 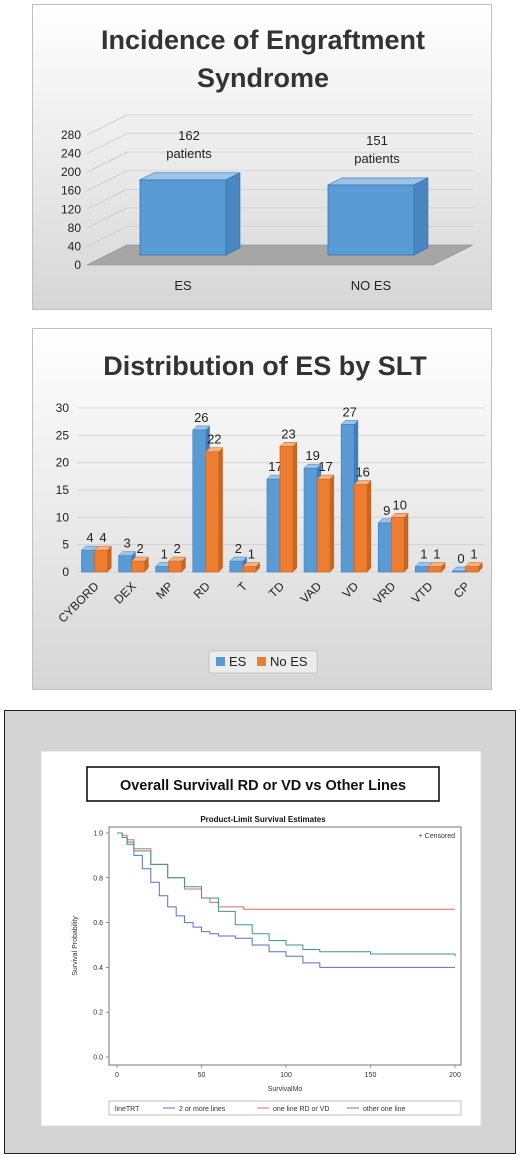 What do you see at coordinates (202, 1109) in the screenshot?
I see `legend-label: 2 or more lines` at bounding box center [202, 1109].